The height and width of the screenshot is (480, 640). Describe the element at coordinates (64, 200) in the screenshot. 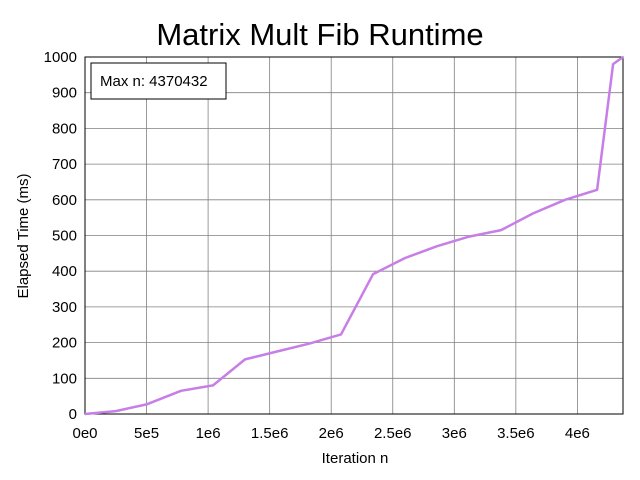

I see `y-tick-label: 600` at that location.